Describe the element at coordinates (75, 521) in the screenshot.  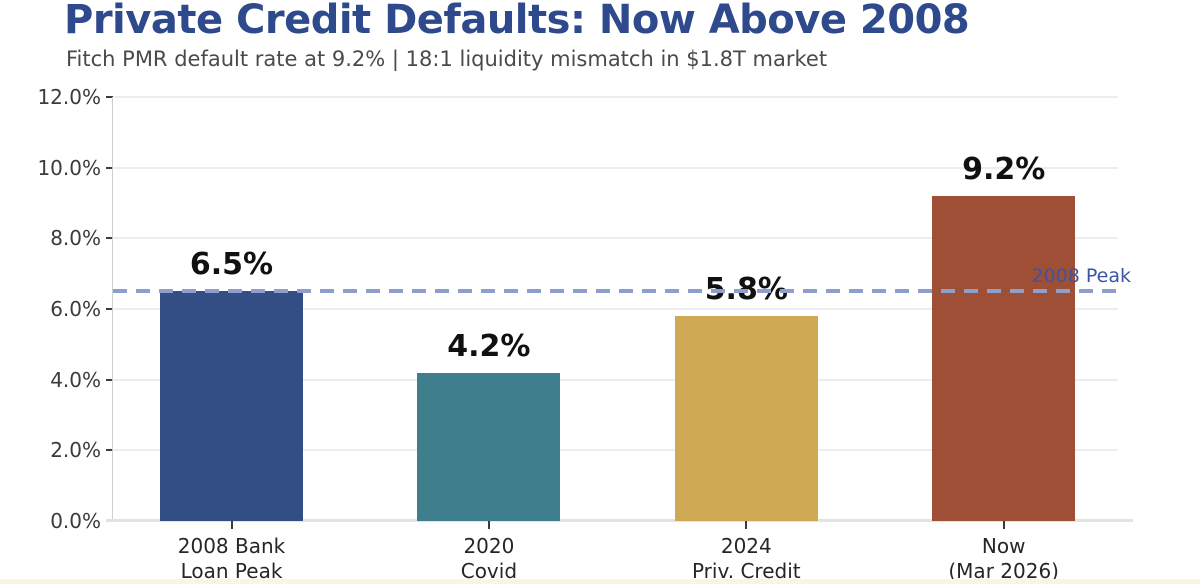
I see `y-axis-tick-label: 0.0%` at that location.